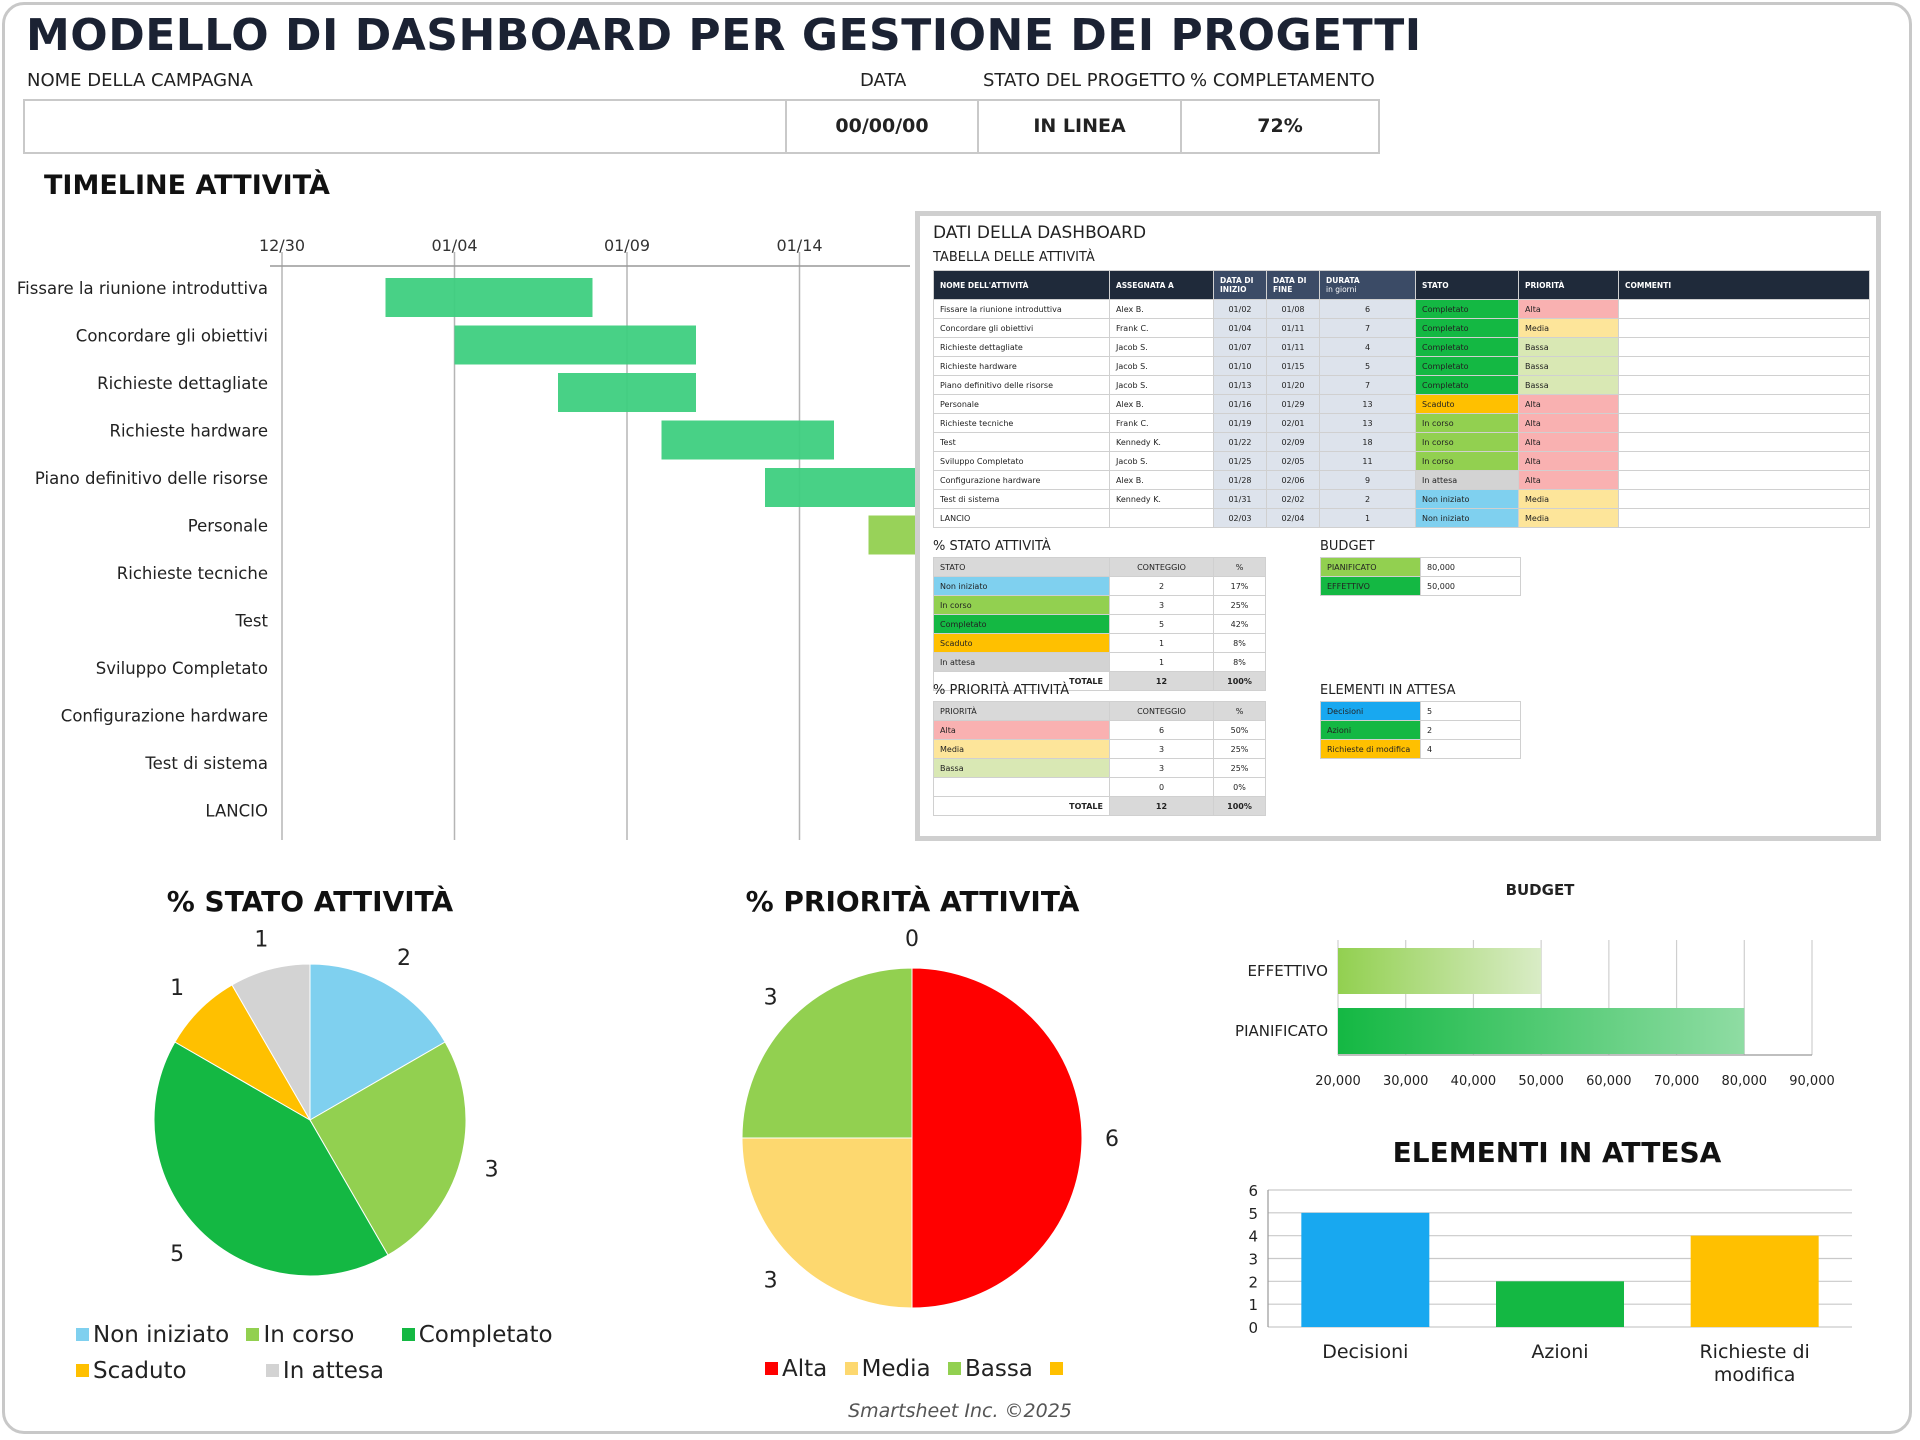 The image size is (1920, 1440). What do you see at coordinates (1240, 442) in the screenshot?
I see `task-start-cell: 01/22` at bounding box center [1240, 442].